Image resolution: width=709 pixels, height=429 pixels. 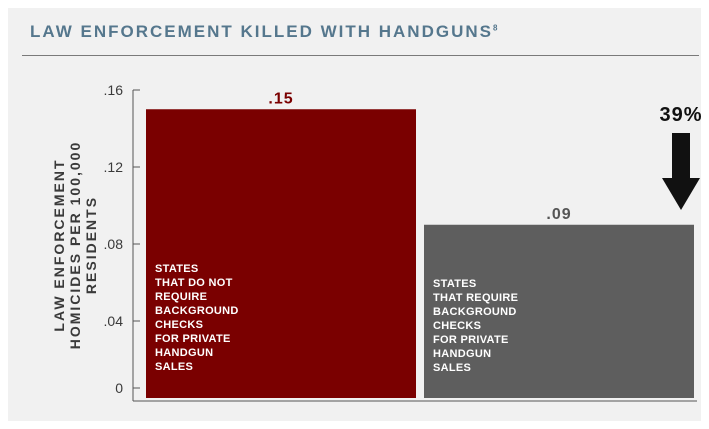 What do you see at coordinates (114, 244) in the screenshot?
I see `y-tick-label: .08` at bounding box center [114, 244].